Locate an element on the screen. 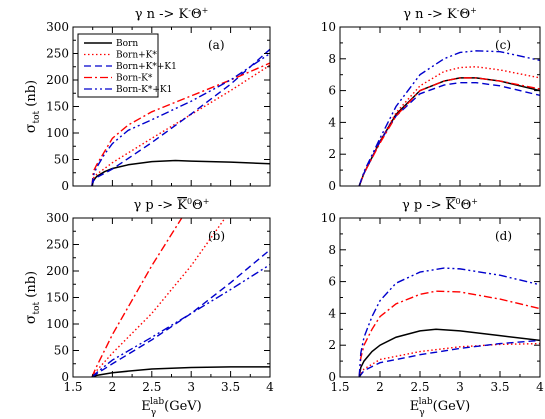 The width and height of the screenshot is (545, 419). x-tick-label: 3 is located at coordinates (191, 387).